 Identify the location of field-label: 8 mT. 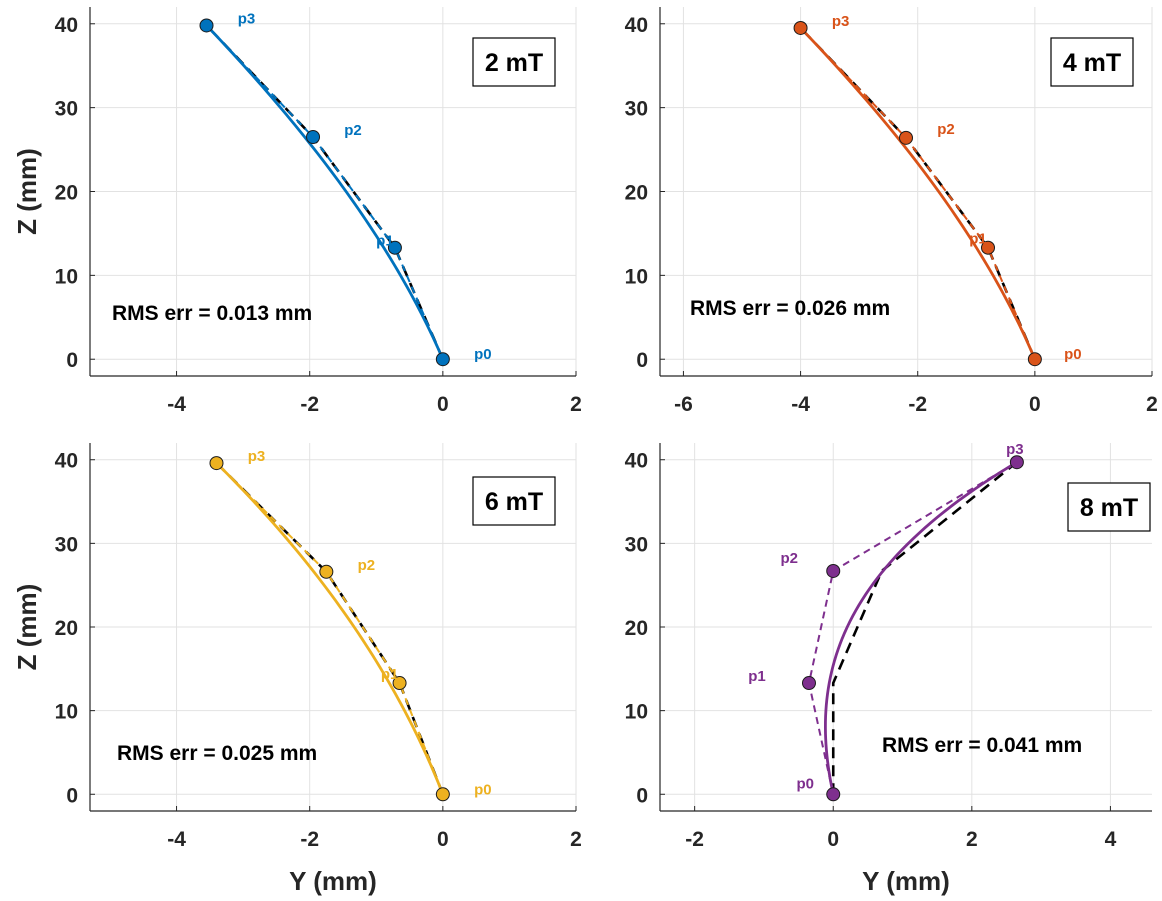
(1109, 508).